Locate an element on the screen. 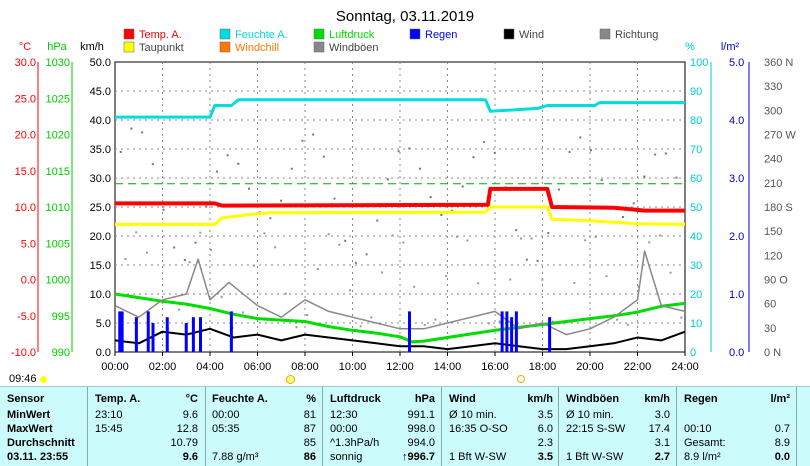 The width and height of the screenshot is (810, 466). table-cell-note: 15:45 is located at coordinates (109, 429).